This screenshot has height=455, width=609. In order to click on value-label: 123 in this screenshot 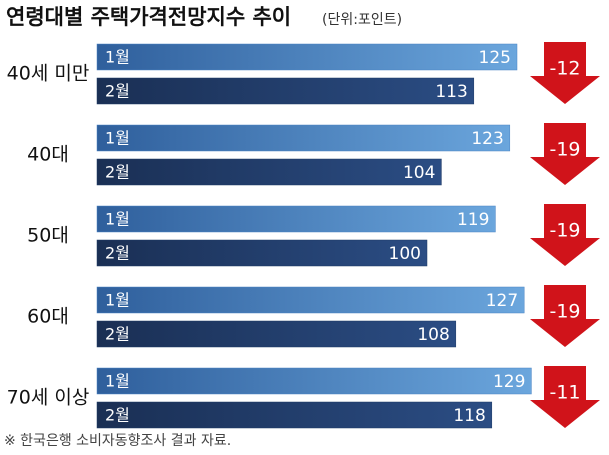, I will do `click(487, 139)`.